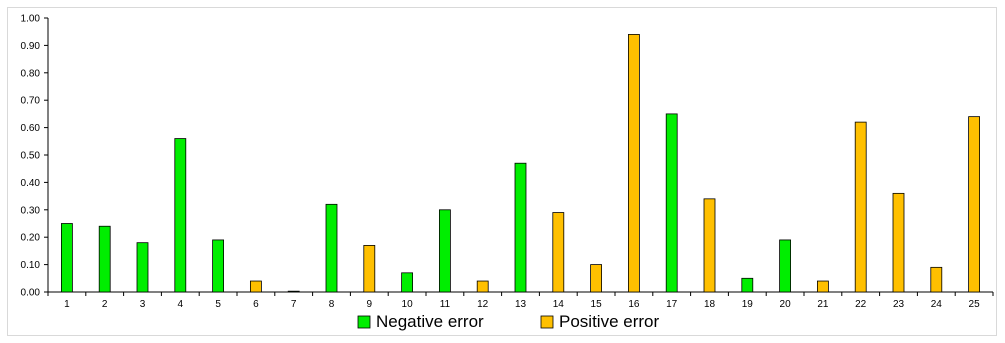 The image size is (1005, 343). Describe the element at coordinates (710, 304) in the screenshot. I see `x-tick-label: 18` at that location.